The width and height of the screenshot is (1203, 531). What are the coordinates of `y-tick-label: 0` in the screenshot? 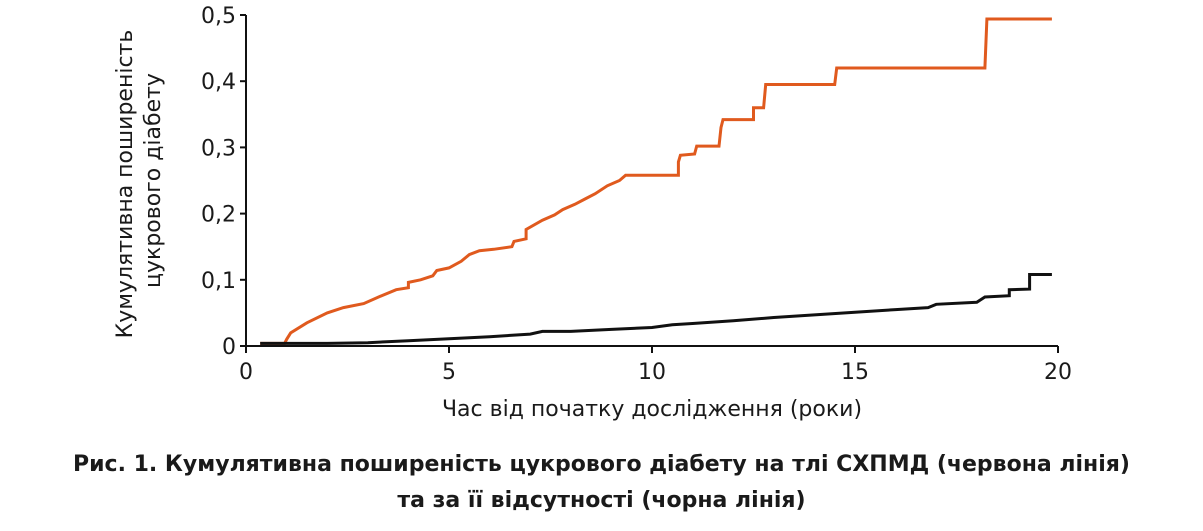 It's located at (229, 347).